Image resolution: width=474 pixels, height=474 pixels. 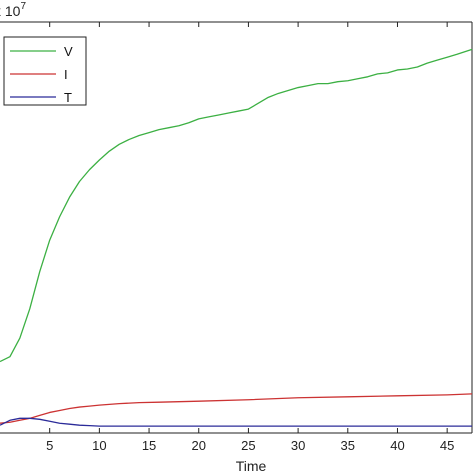 I want to click on y-exponent-label: x 107, so click(x=13, y=10).